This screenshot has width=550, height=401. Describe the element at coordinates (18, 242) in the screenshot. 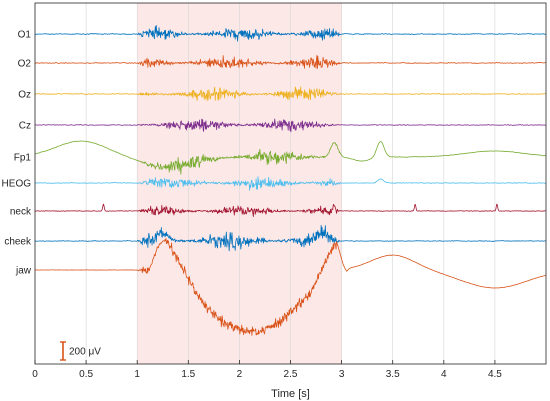

I see `channel-label-cheek: cheek` at that location.